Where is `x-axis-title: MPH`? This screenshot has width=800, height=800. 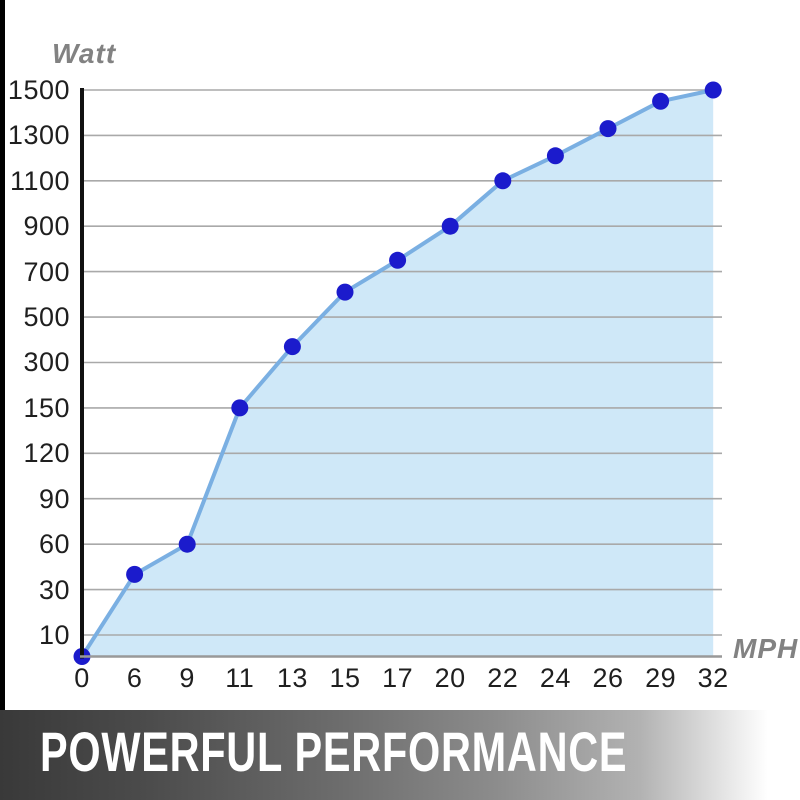 x-axis-title: MPH is located at coordinates (766, 648).